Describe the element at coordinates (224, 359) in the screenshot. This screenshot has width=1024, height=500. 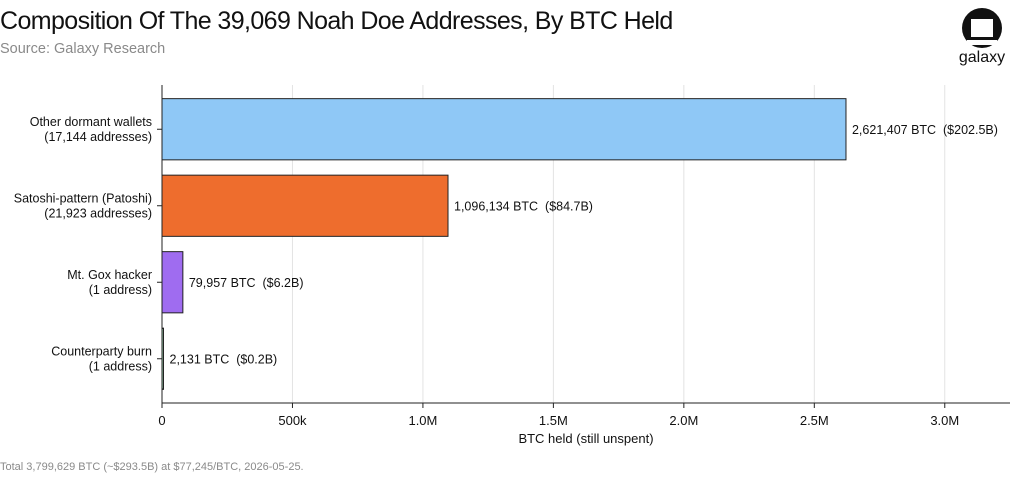
I see `bar-value-label: 2,131 BTC ($0.2B)` at that location.